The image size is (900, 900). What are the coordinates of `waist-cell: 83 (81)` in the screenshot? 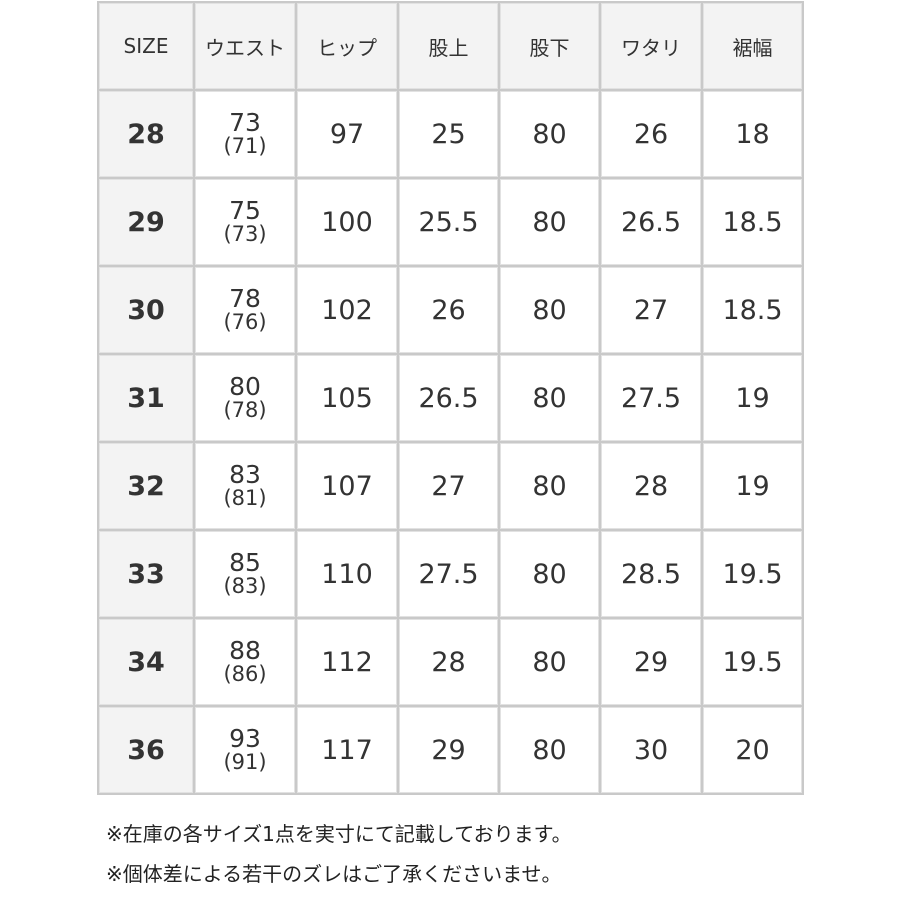 It's located at (245, 486).